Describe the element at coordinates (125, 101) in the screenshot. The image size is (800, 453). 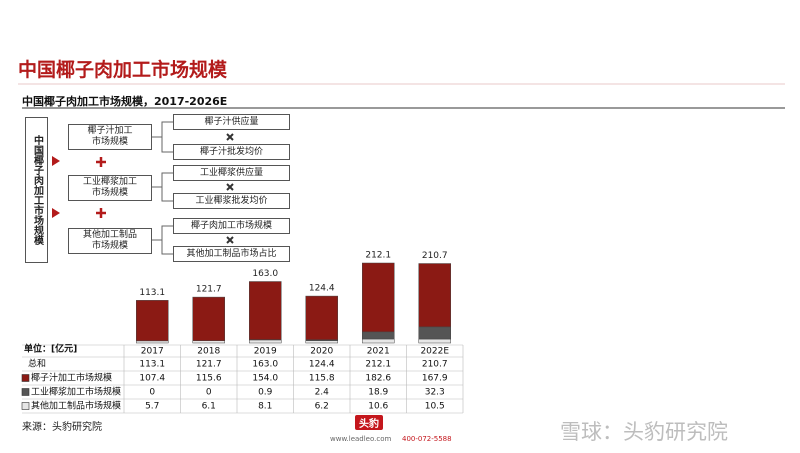
I see `subtitle: 中国椰子肉加工市场规模，2017-2026E` at that location.